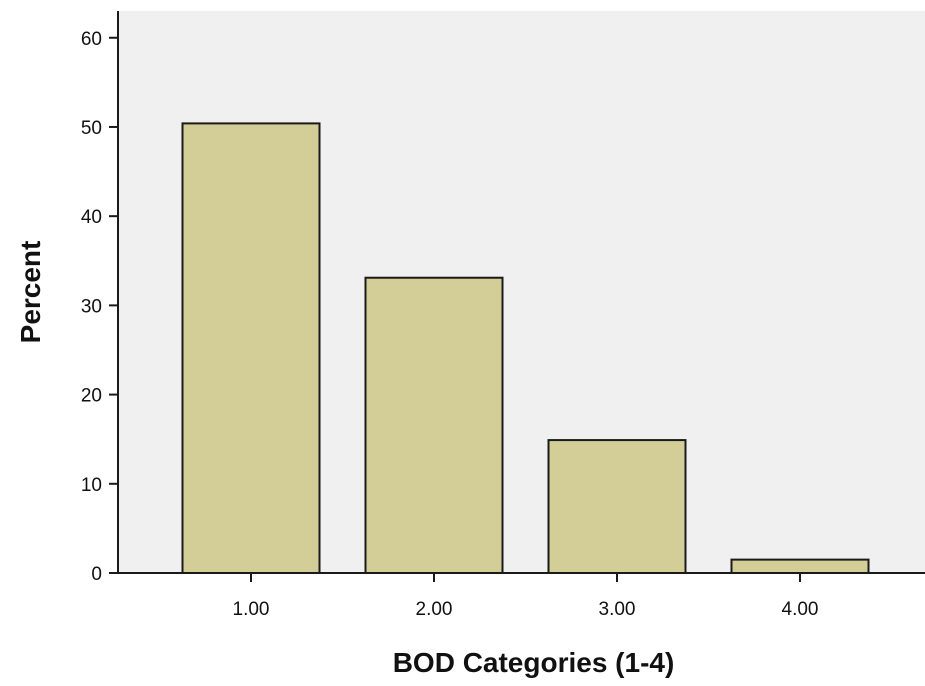  Describe the element at coordinates (91, 306) in the screenshot. I see `y-tick-label-30: 30` at that location.